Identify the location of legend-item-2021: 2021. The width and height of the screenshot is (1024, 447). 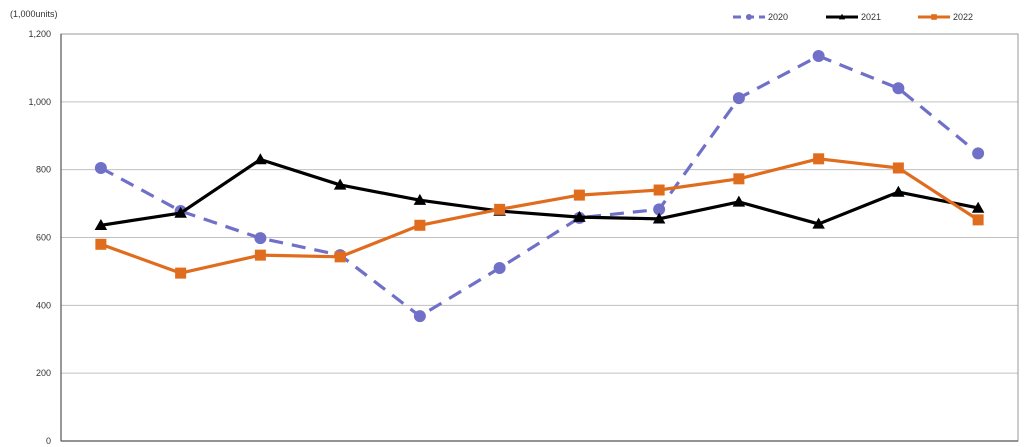
(853, 17).